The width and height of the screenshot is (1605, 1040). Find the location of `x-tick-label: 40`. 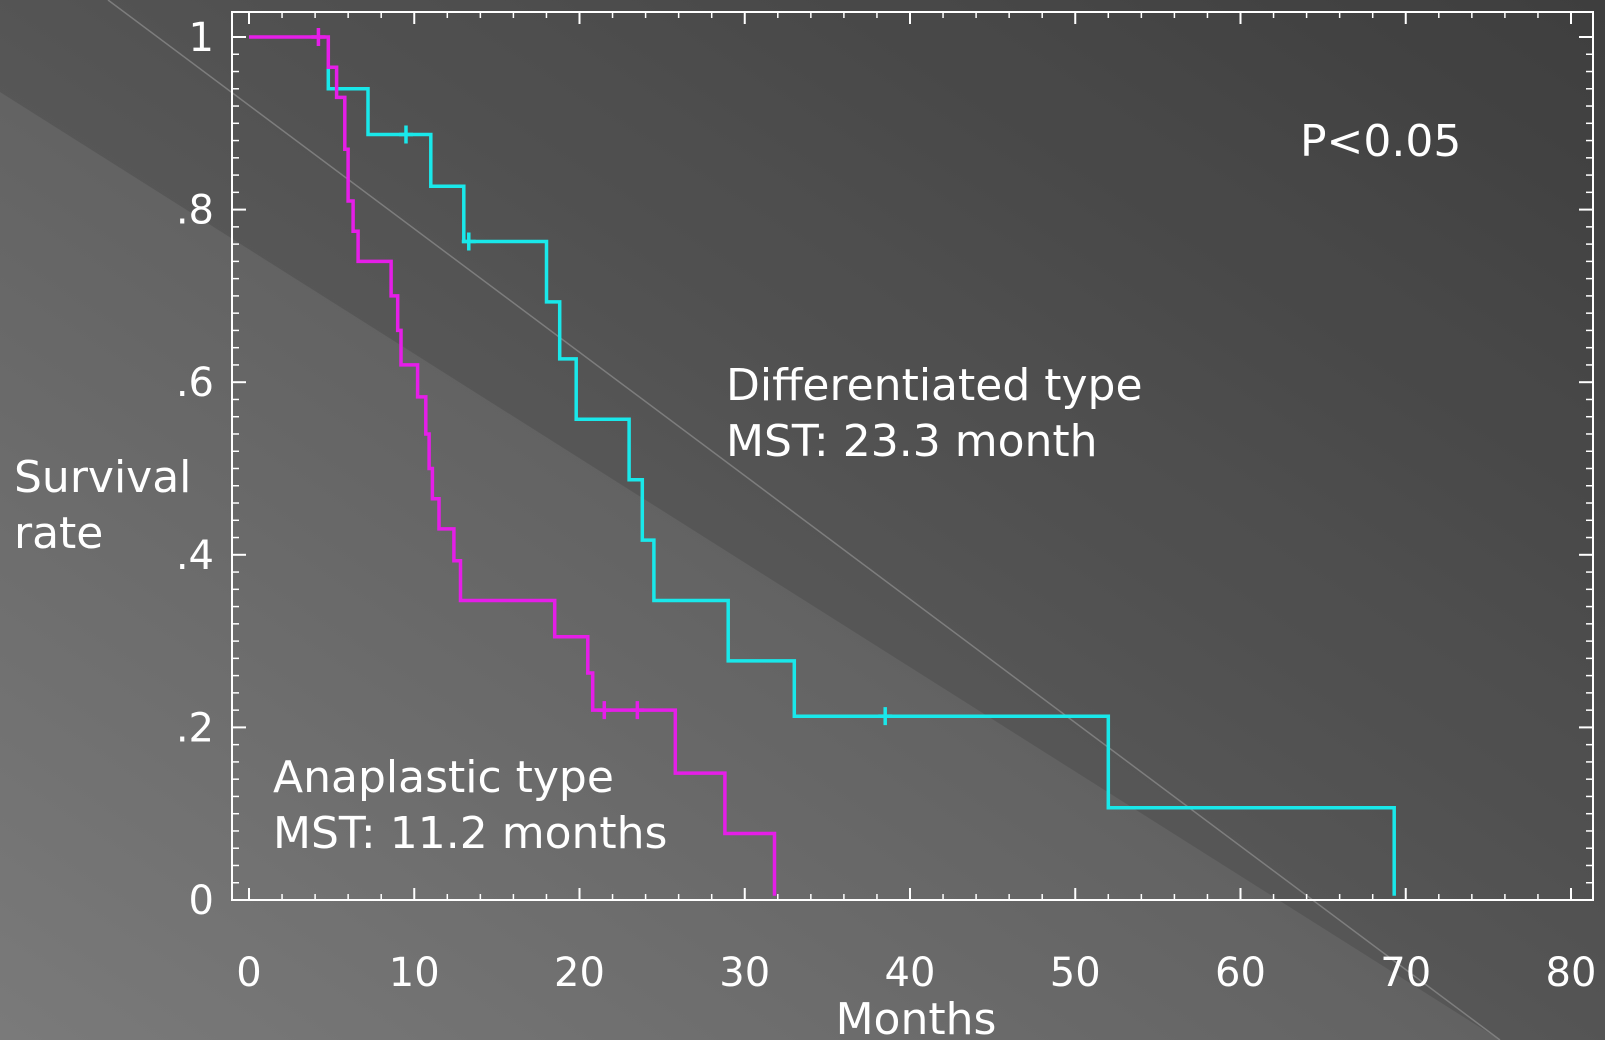

x-tick-label: 40 is located at coordinates (910, 973).